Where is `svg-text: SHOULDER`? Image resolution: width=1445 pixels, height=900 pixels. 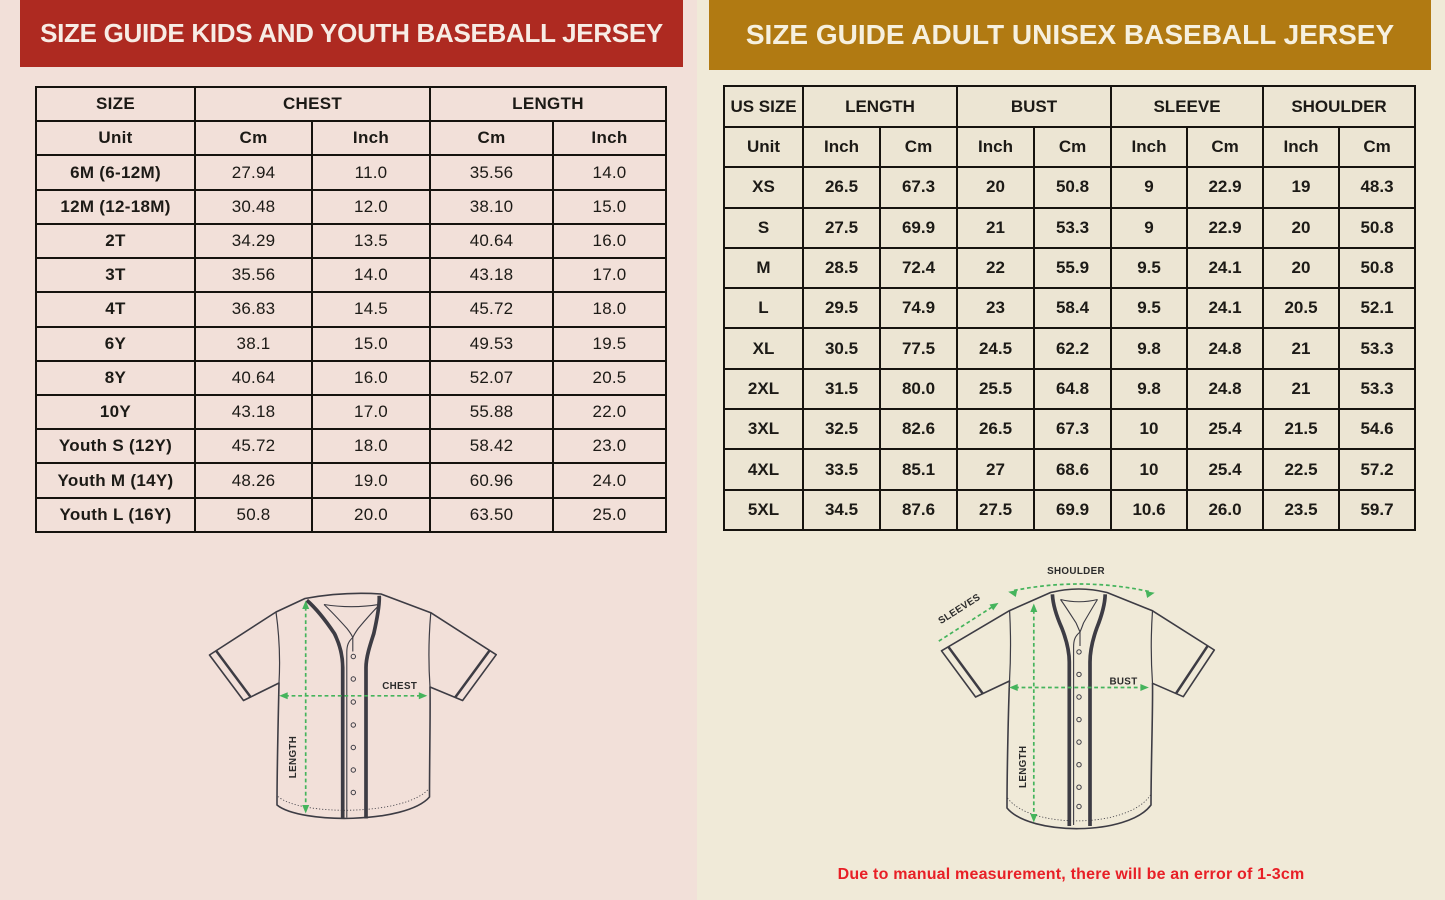
svg-text: SHOULDER is located at coordinates (1076, 571).